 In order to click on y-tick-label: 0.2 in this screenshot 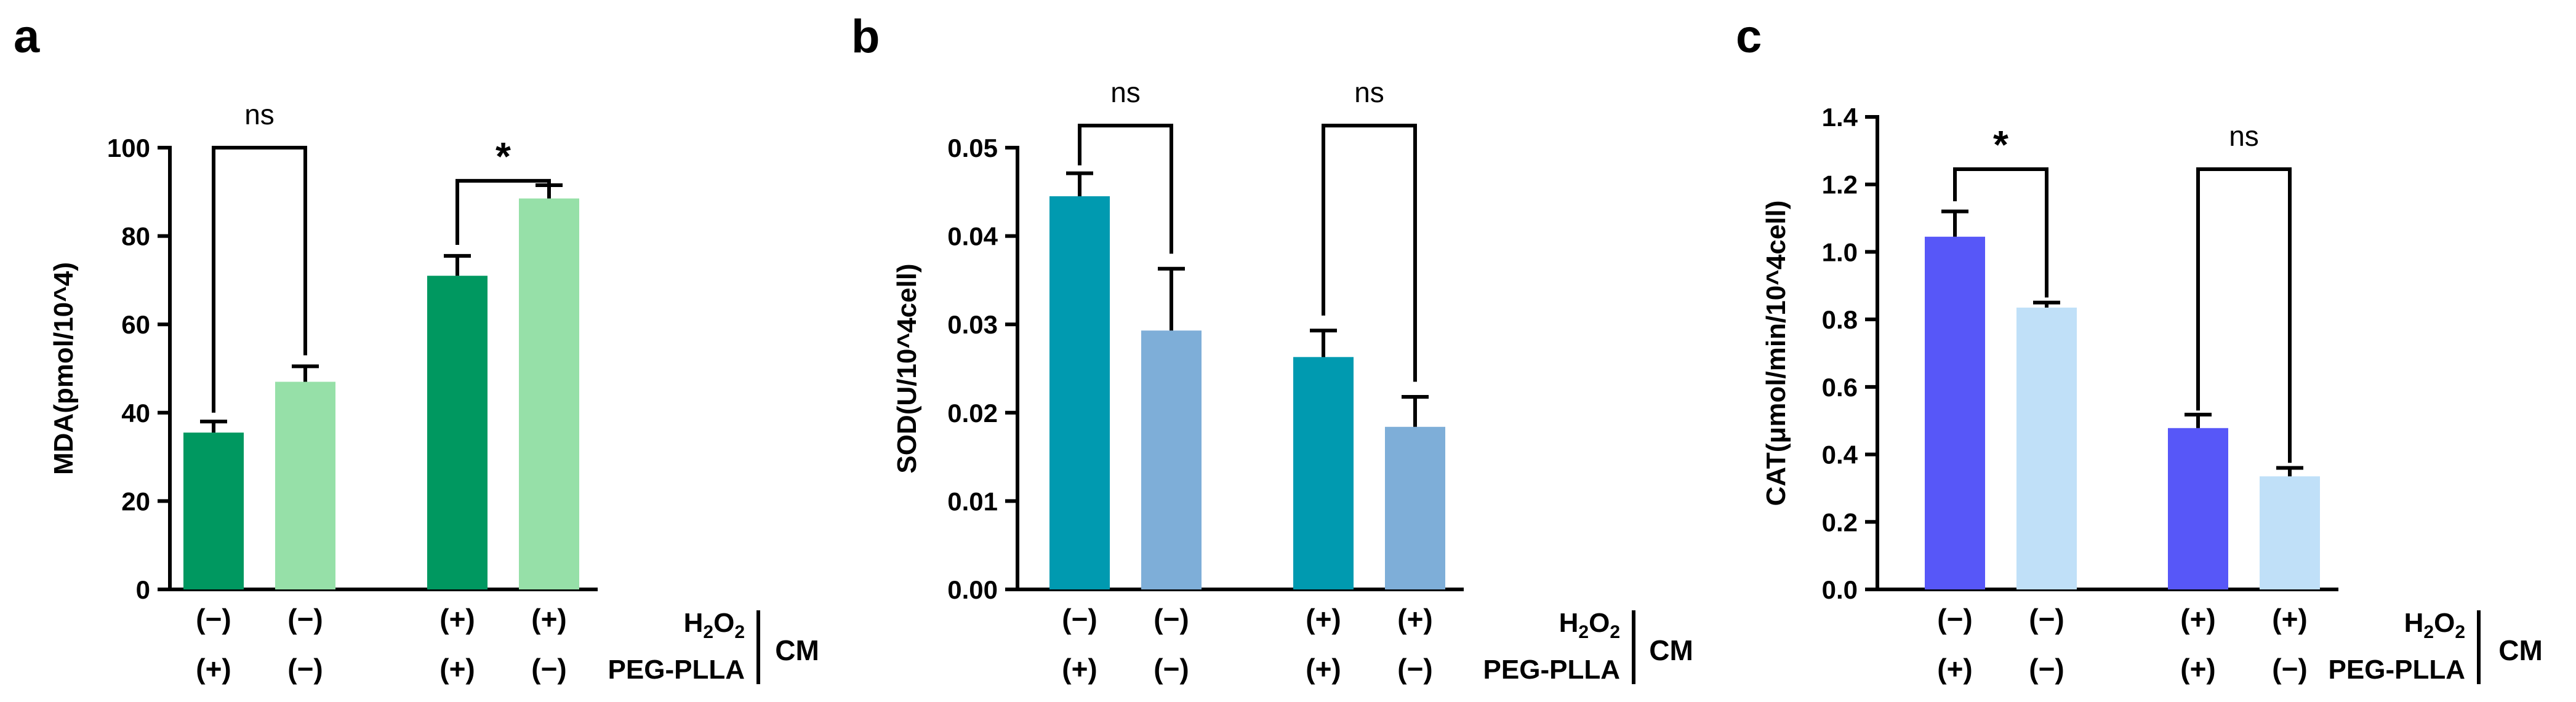, I will do `click(1840, 522)`.